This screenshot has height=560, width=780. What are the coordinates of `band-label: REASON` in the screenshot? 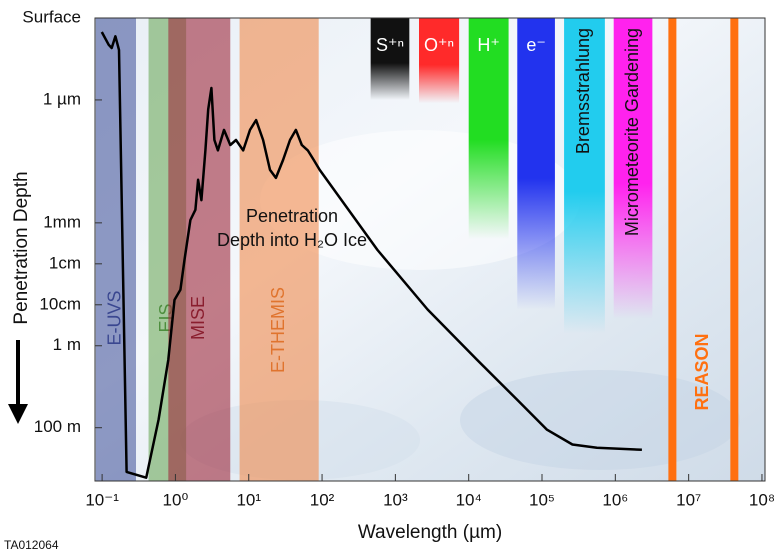 It's located at (702, 371).